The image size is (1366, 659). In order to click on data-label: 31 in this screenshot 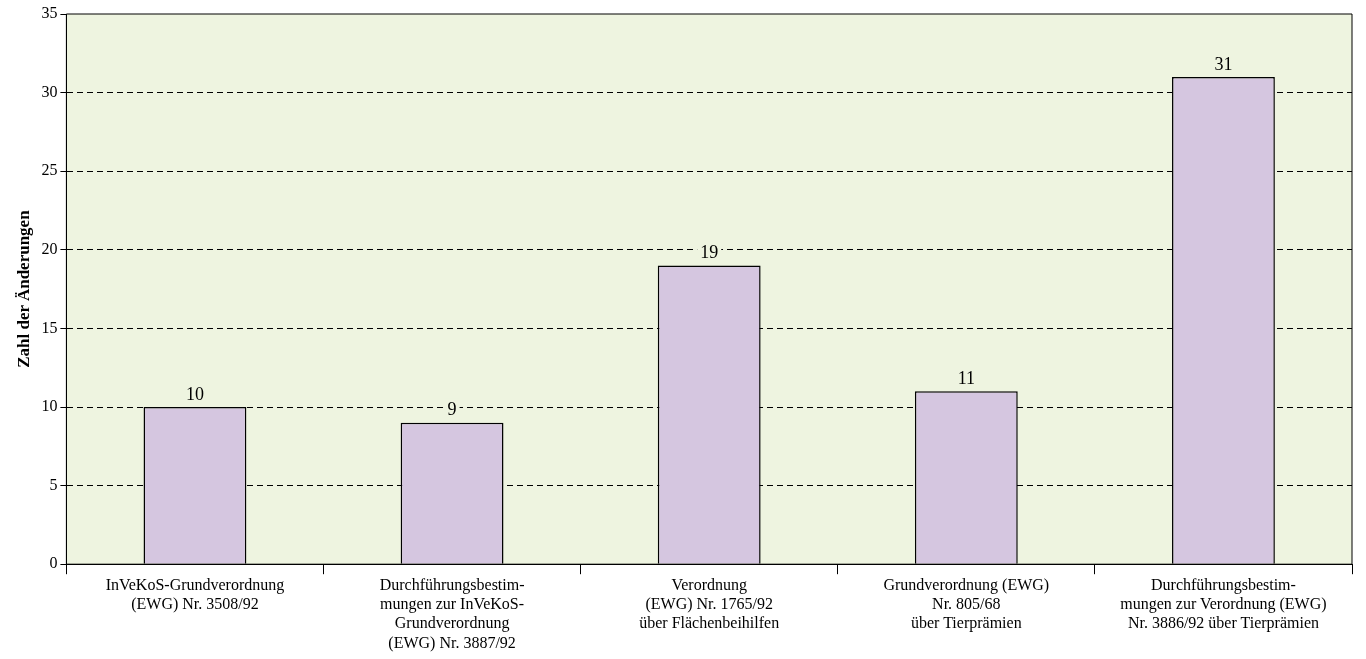, I will do `click(1223, 63)`.